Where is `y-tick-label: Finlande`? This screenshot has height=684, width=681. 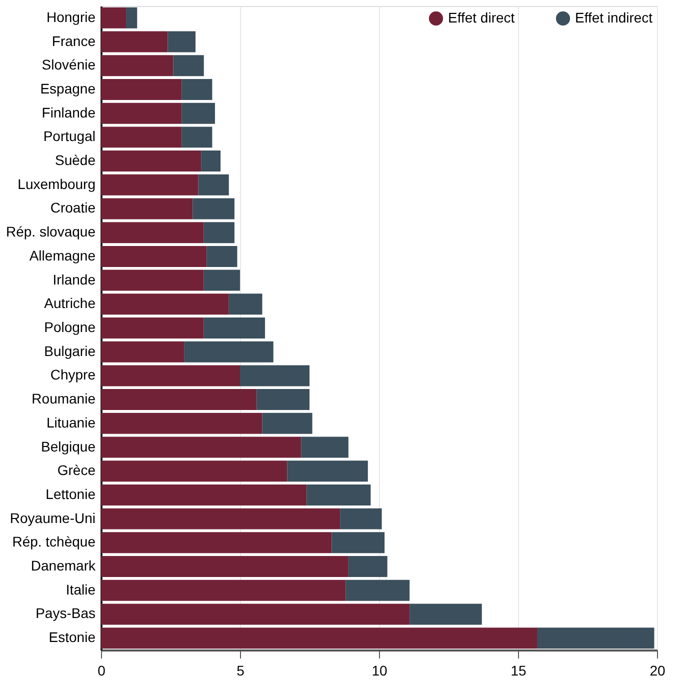 y-tick-label: Finlande is located at coordinates (69, 112).